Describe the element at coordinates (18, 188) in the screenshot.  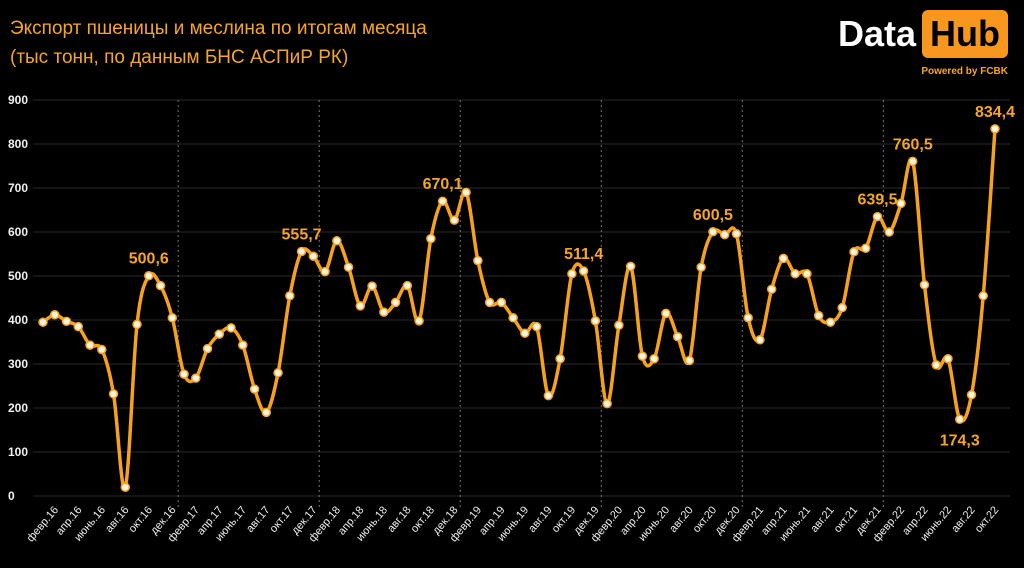
I see `y-tick-label: 700` at that location.